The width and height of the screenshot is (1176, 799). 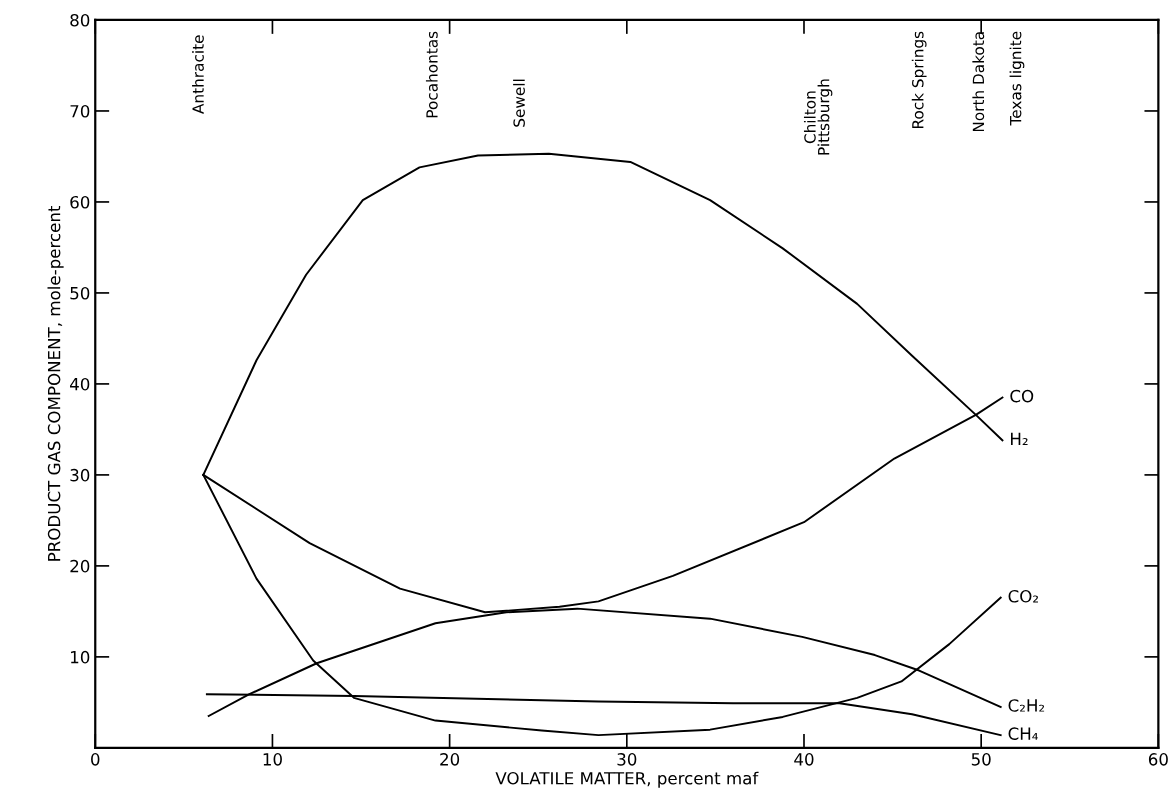 I want to click on series-label: CO₂, so click(x=1023, y=596).